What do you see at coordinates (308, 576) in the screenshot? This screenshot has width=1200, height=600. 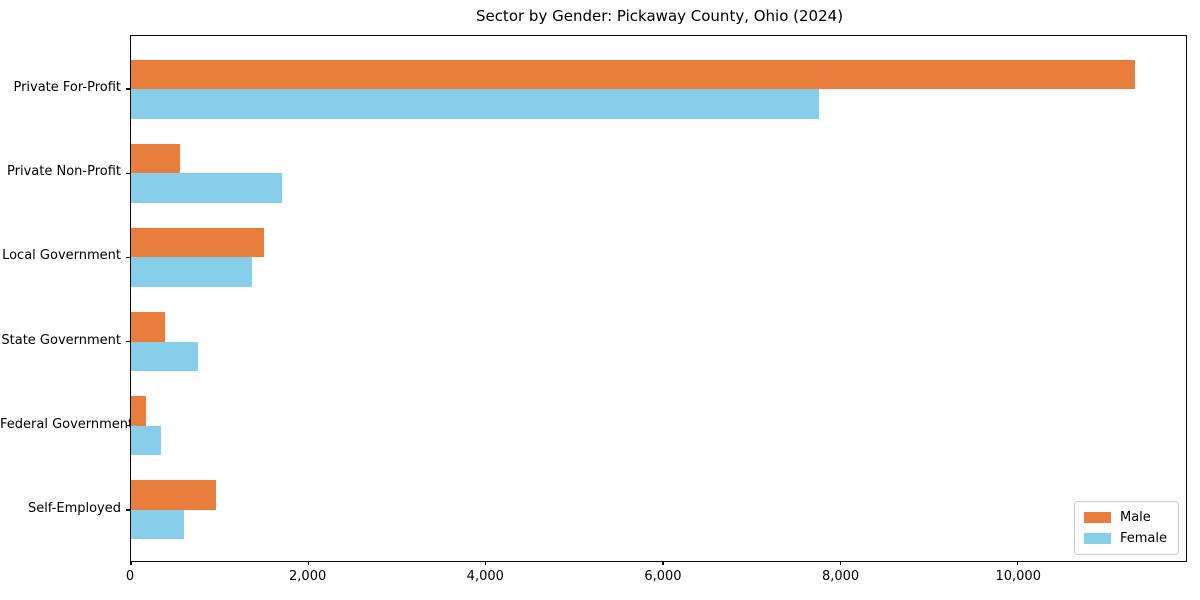 I see `x-tick-label: 2,000` at bounding box center [308, 576].